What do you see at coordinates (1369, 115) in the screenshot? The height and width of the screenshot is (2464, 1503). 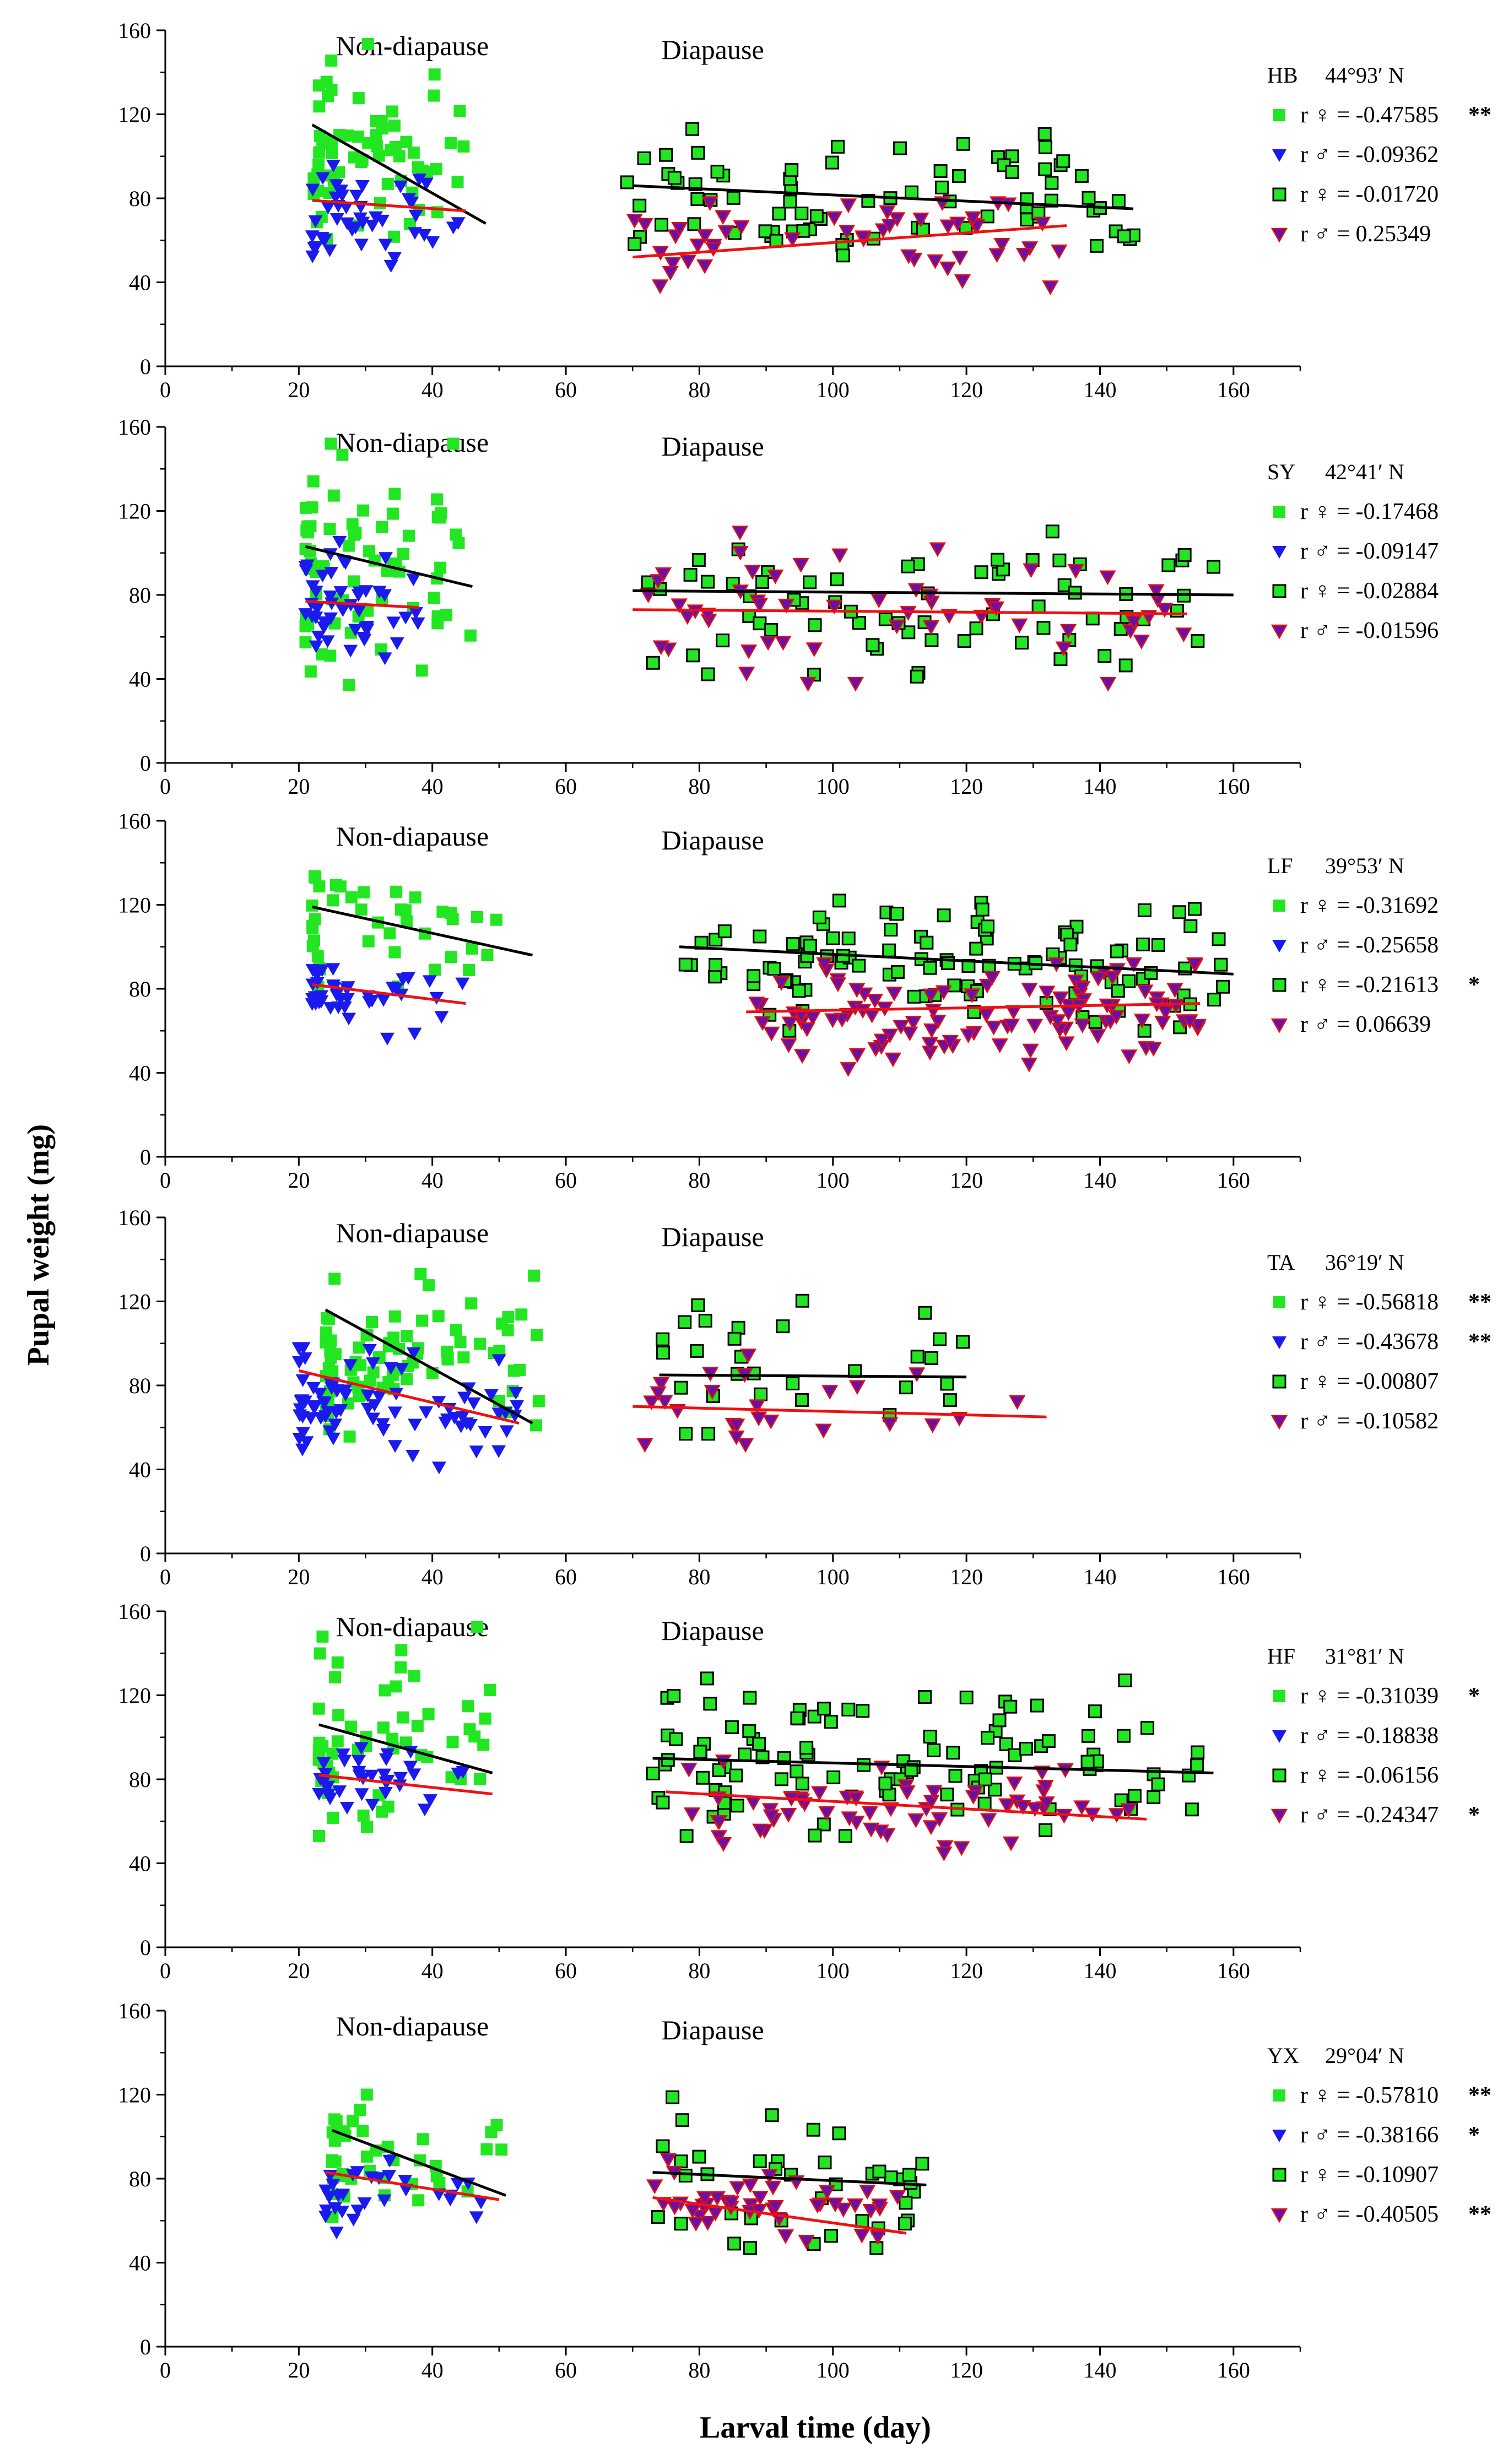 I see `legend-entry: r ♀ = -0.47585` at bounding box center [1369, 115].